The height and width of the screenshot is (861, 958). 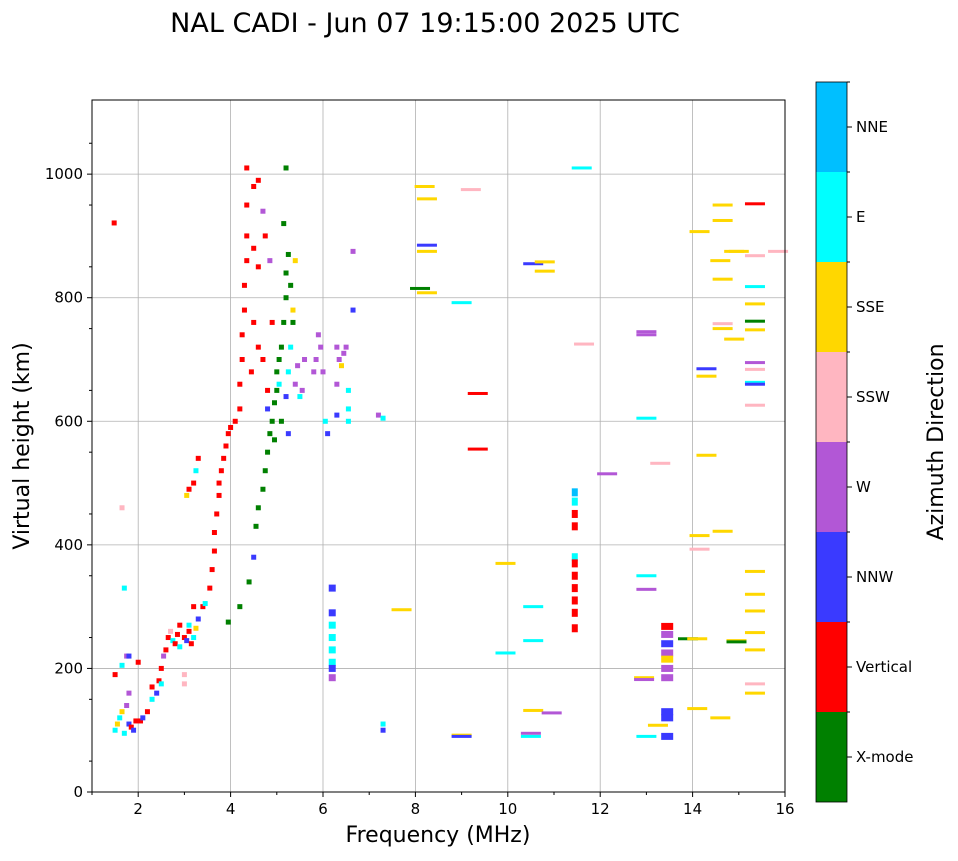 What do you see at coordinates (873, 397) in the screenshot?
I see `colorbar-category-label: SSW` at bounding box center [873, 397].